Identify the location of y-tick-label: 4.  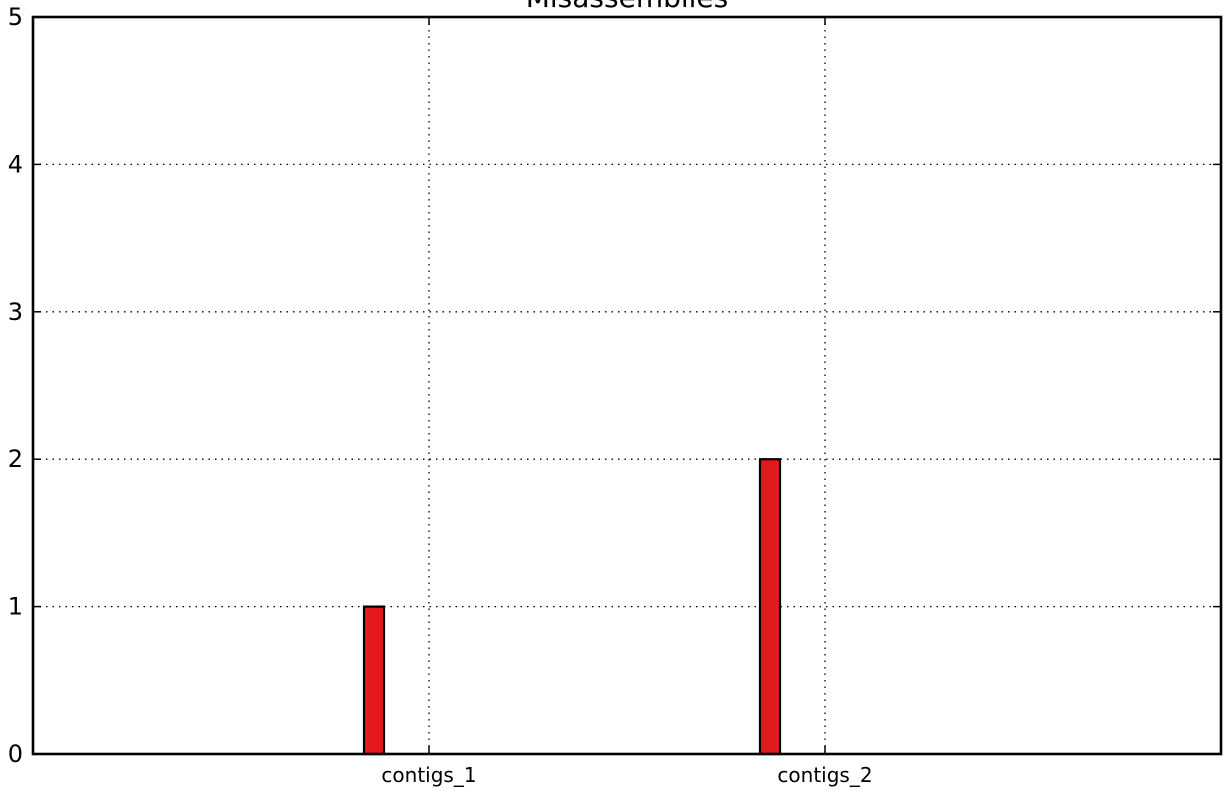
(15, 164).